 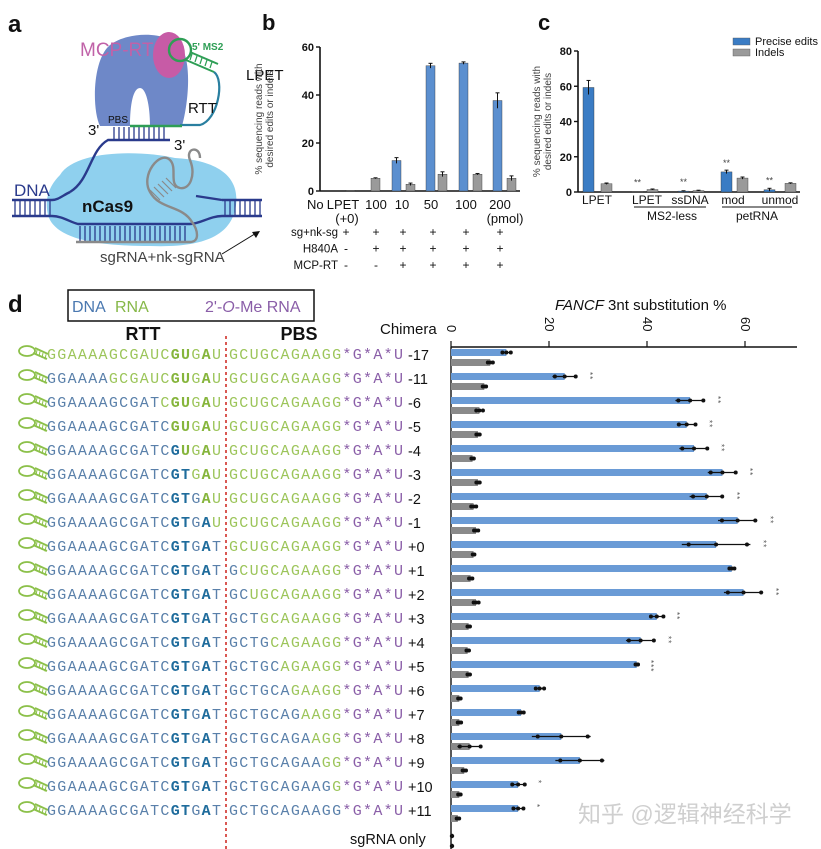 What do you see at coordinates (256, 234) in the screenshot?
I see `arrow-head` at bounding box center [256, 234].